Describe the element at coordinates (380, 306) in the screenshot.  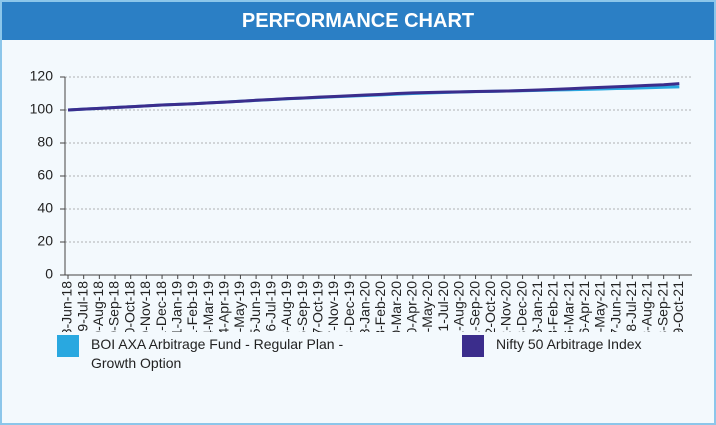
I see `x-tick-label: 28-Feb-20` at that location.